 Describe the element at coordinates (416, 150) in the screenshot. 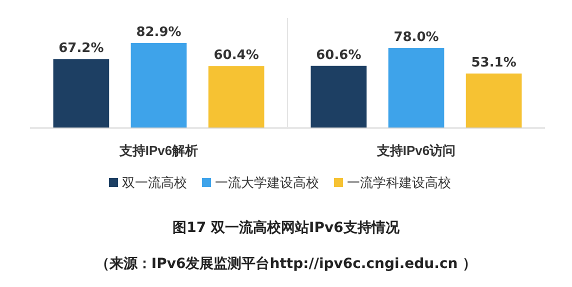

I see `x-tick-label: 支持IPv6访问` at that location.